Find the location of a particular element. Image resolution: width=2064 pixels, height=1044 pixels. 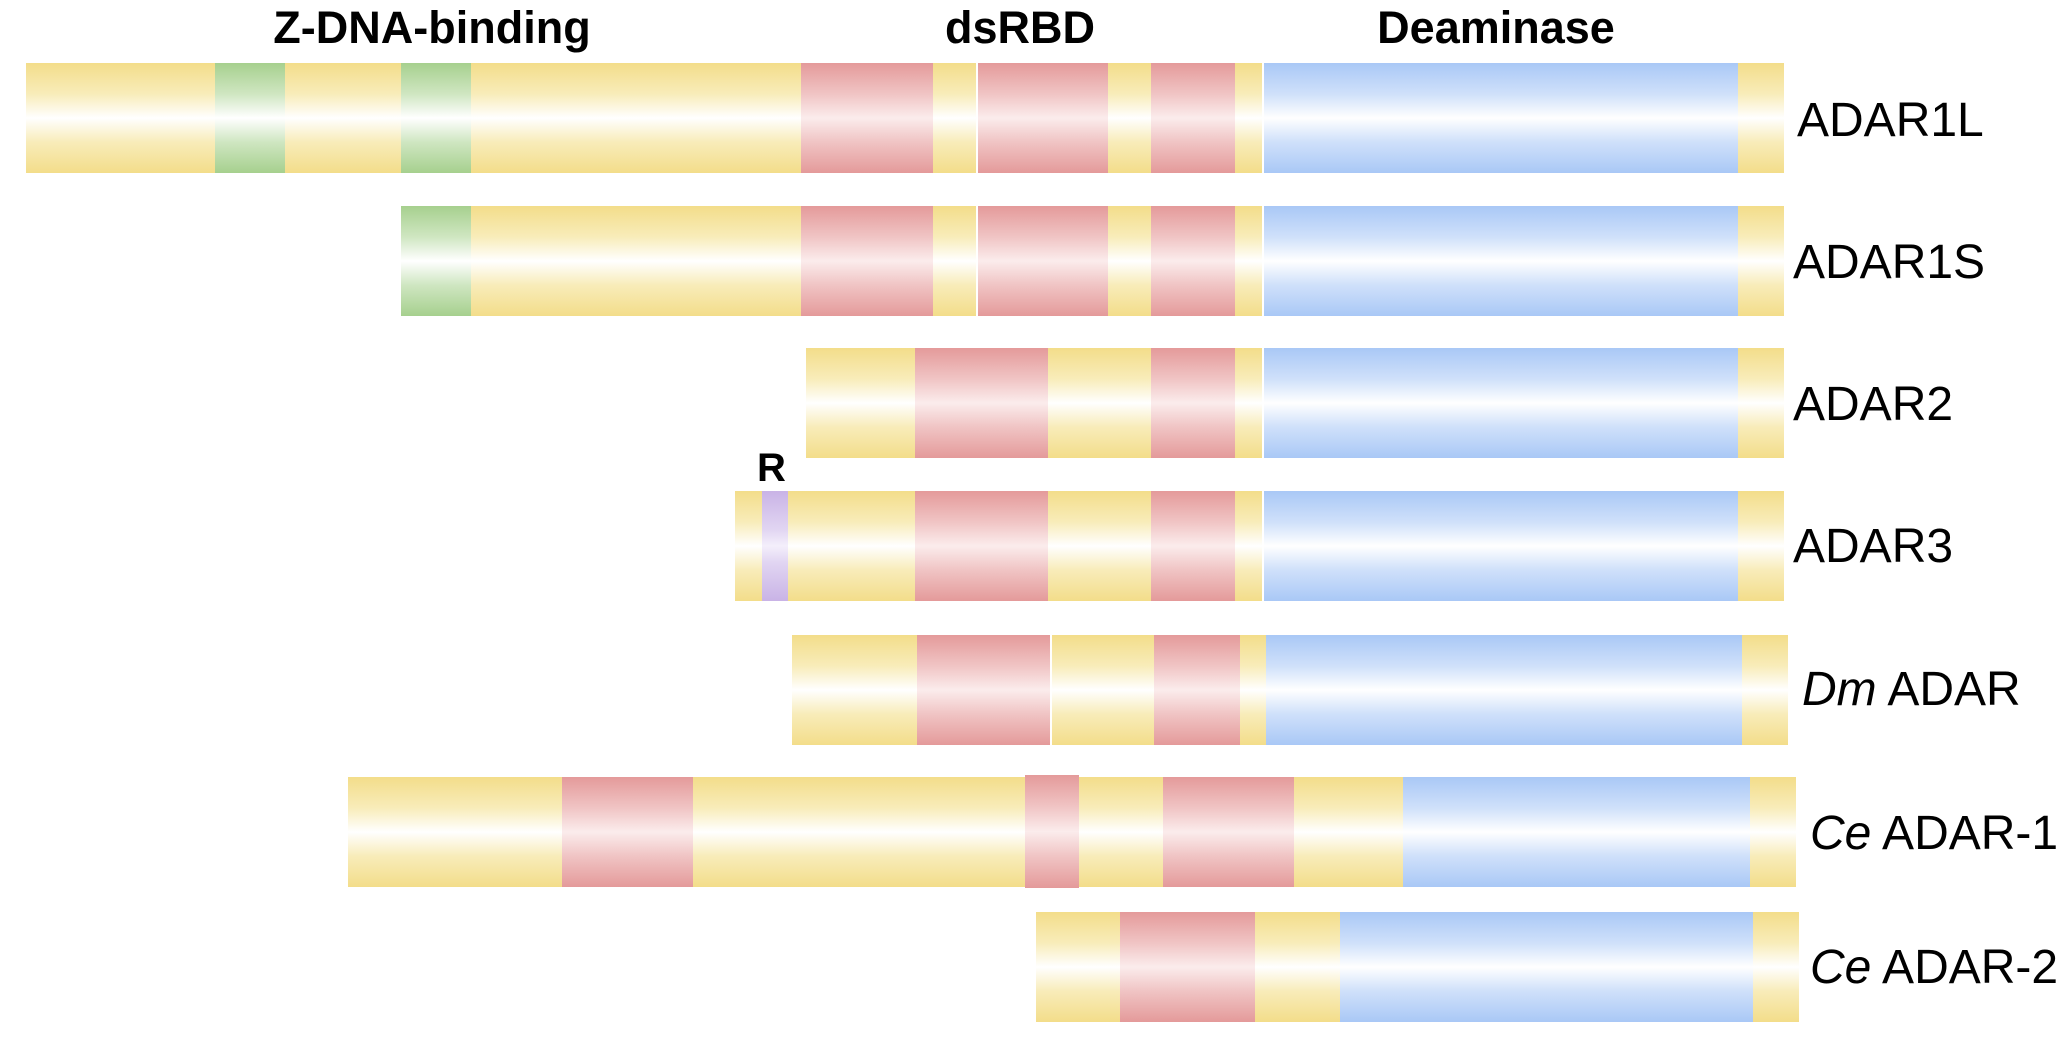

r-motif-label: R is located at coordinates (771, 468).